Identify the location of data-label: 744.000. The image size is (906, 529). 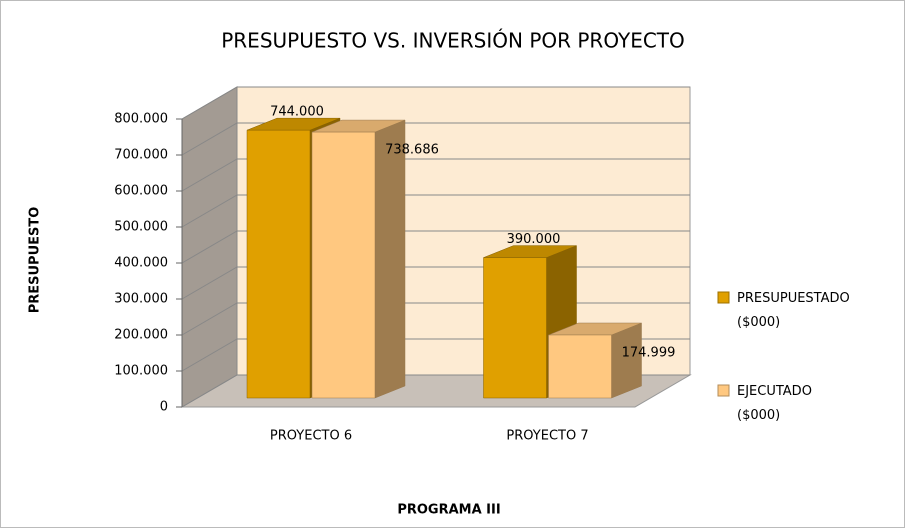
(297, 112).